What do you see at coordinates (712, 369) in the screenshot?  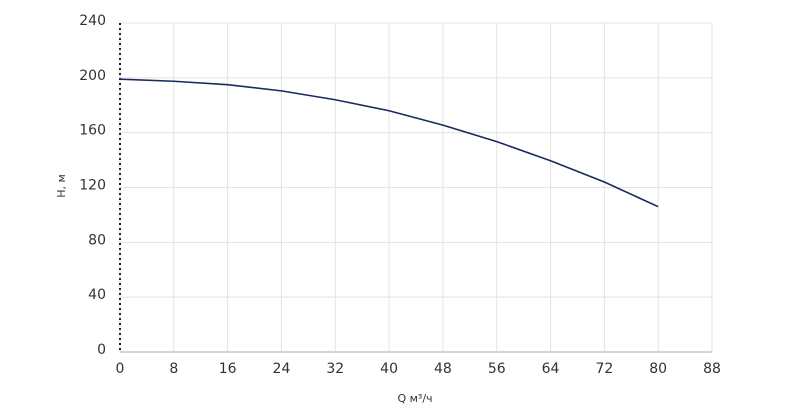 I see `x-tick-label: 88` at bounding box center [712, 369].